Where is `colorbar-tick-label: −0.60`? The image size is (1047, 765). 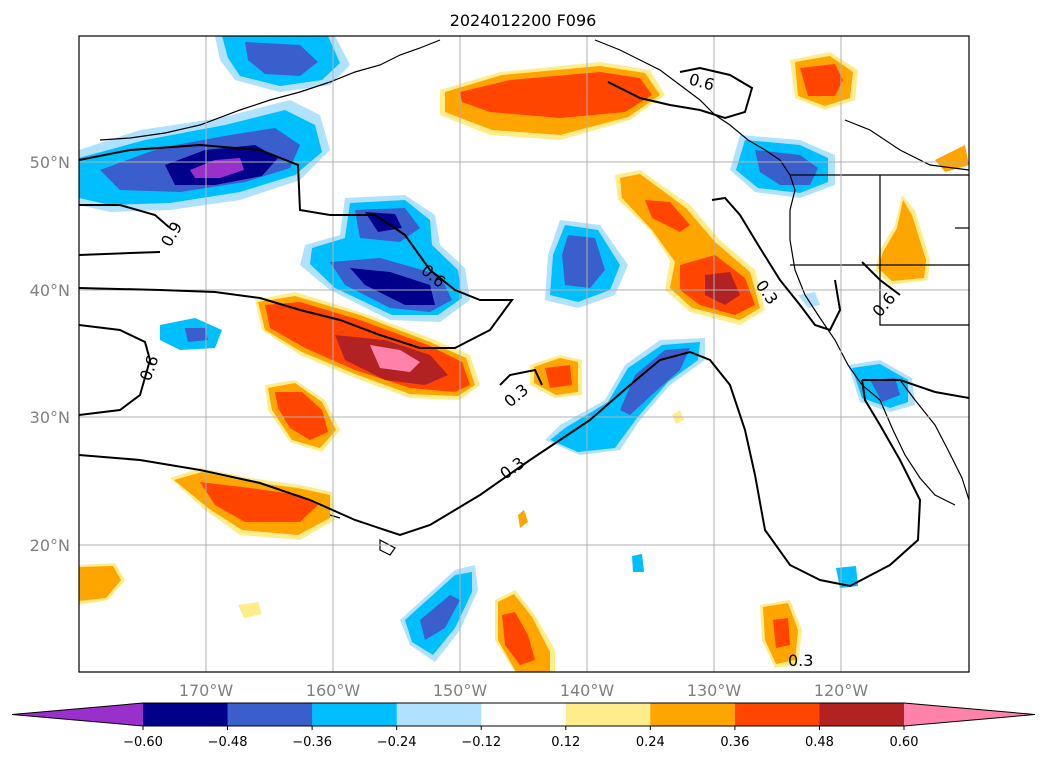 colorbar-tick-label: −0.60 is located at coordinates (143, 742).